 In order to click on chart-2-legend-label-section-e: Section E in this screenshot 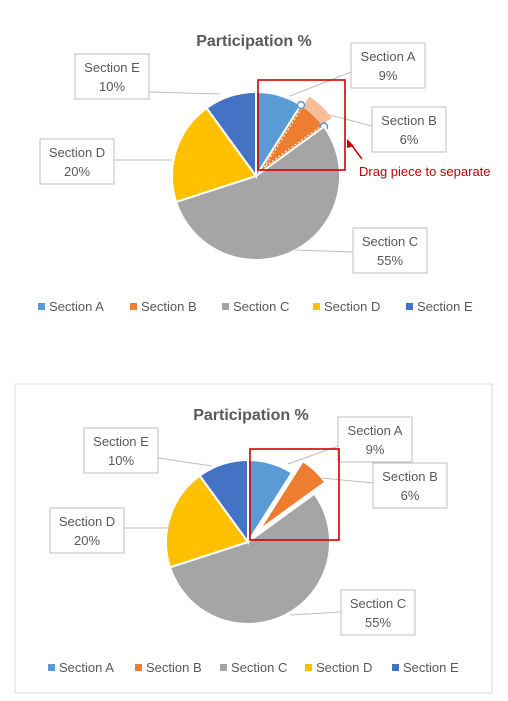, I will do `click(431, 667)`.